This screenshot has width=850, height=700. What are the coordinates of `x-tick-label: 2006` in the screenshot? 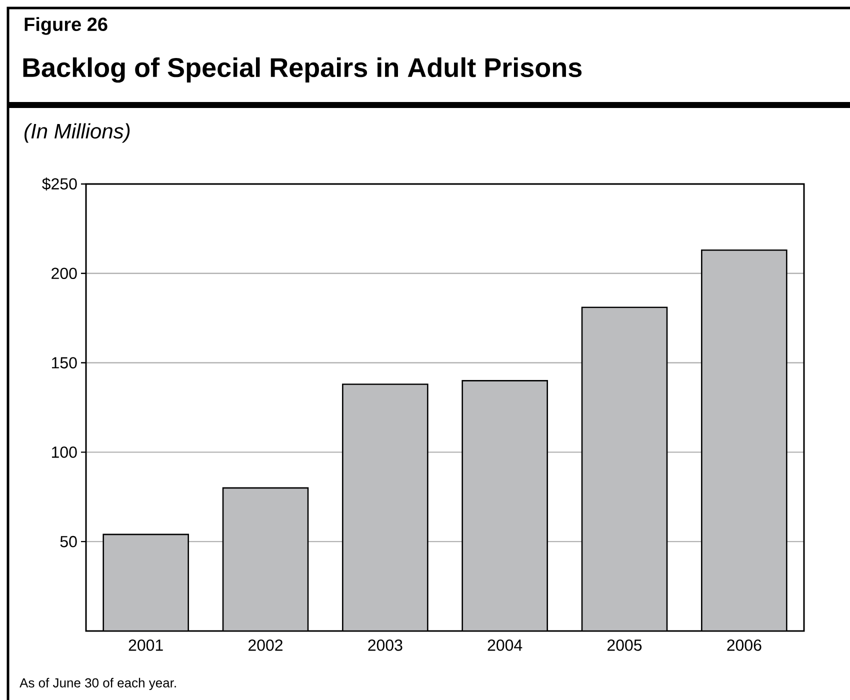 It's located at (744, 645).